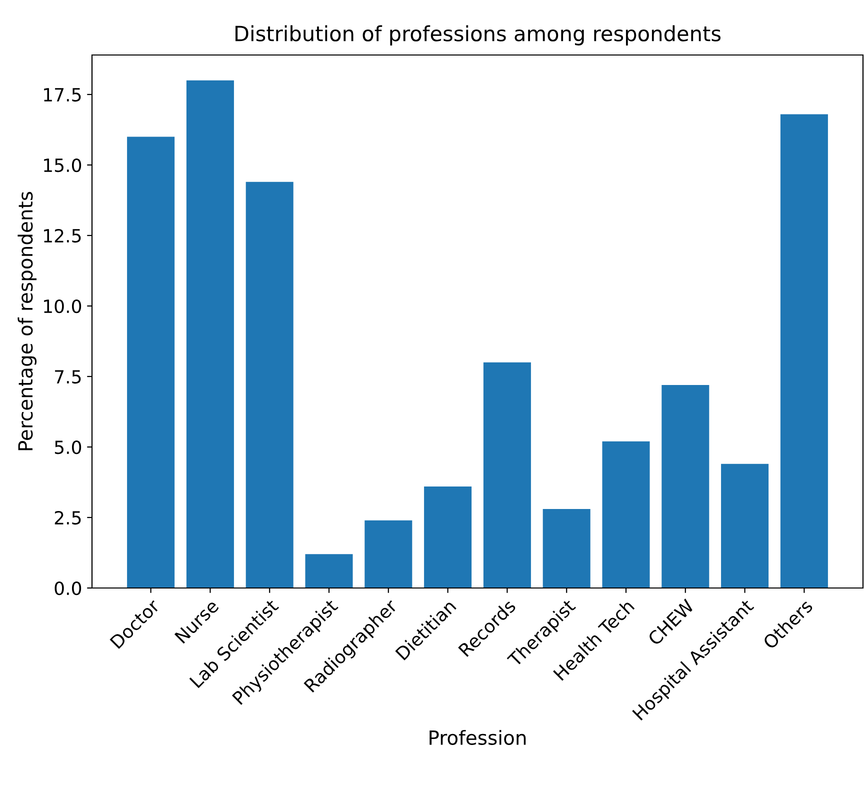 Image resolution: width=865 pixels, height=810 pixels. What do you see at coordinates (62, 235) in the screenshot?
I see `y-tick-label: 12.5` at bounding box center [62, 235].